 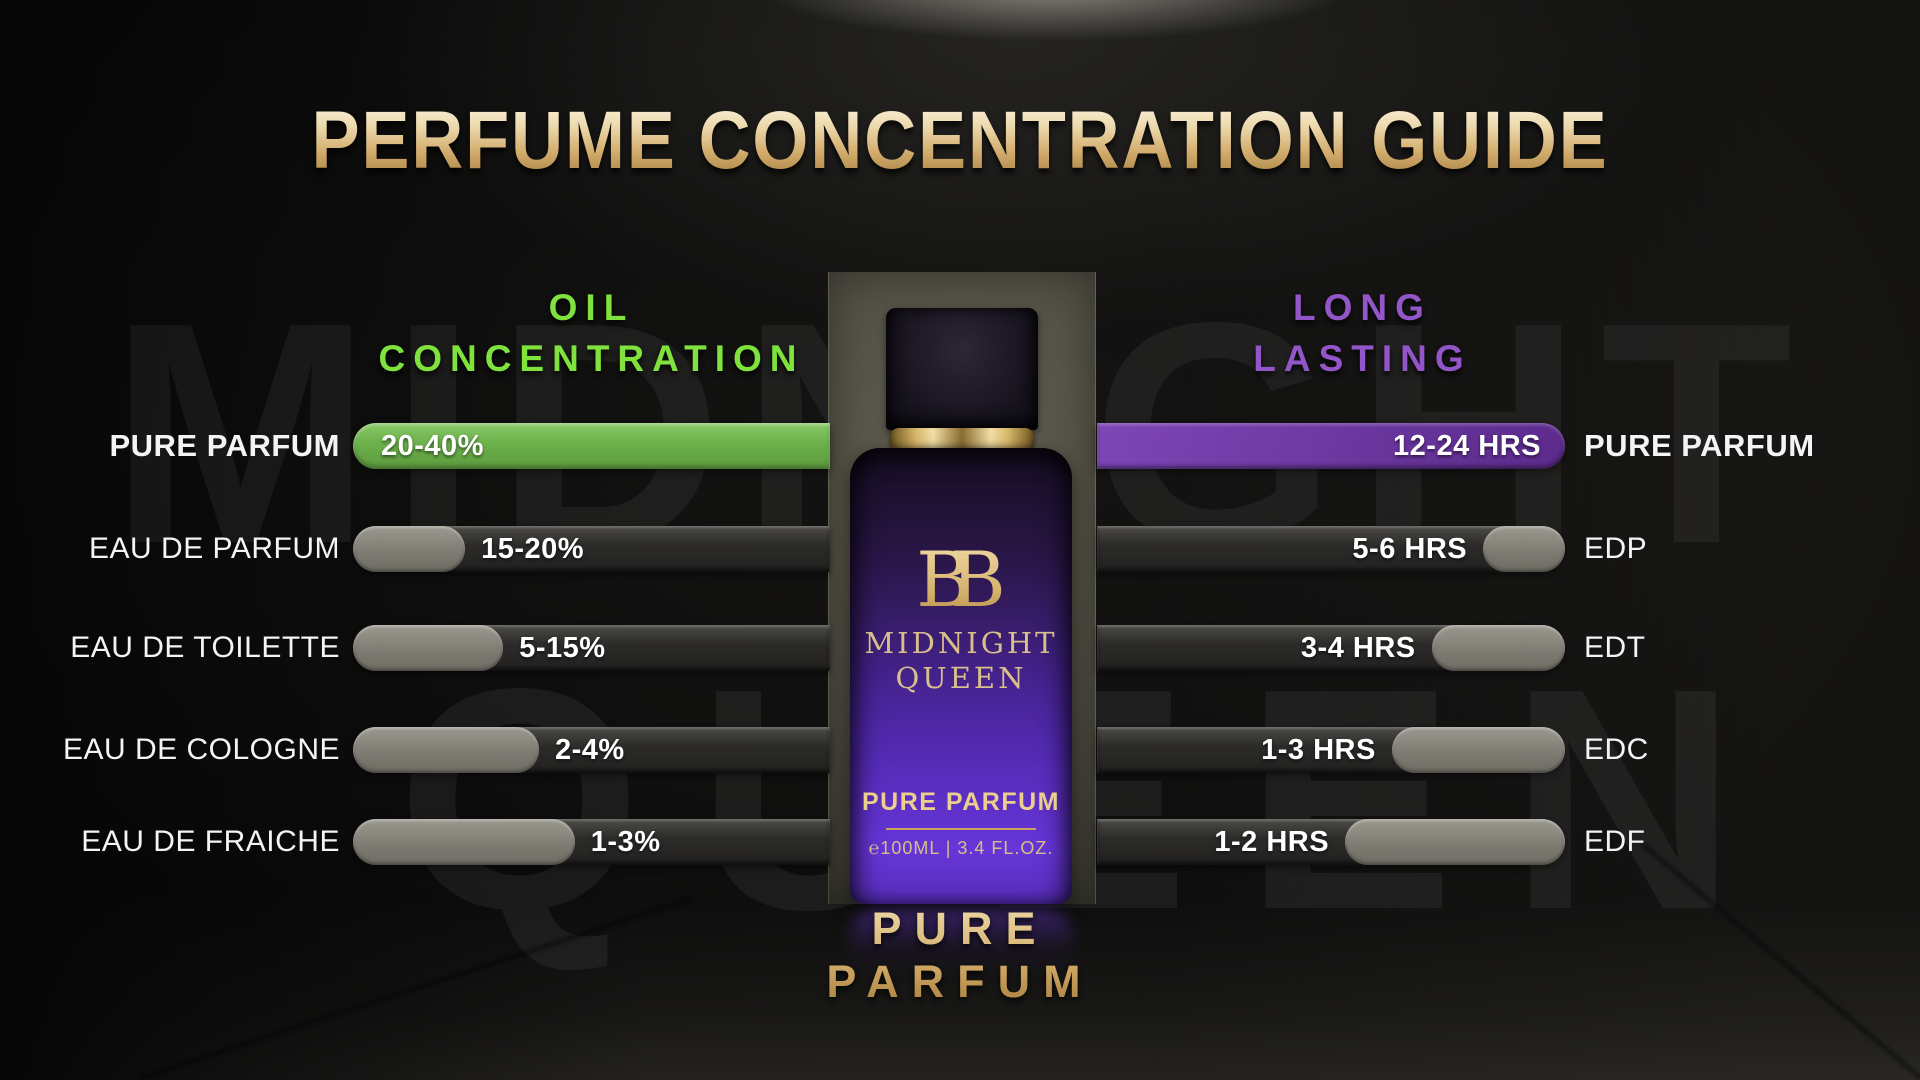 What do you see at coordinates (1616, 749) in the screenshot?
I see `row-label-edc: EDC` at bounding box center [1616, 749].